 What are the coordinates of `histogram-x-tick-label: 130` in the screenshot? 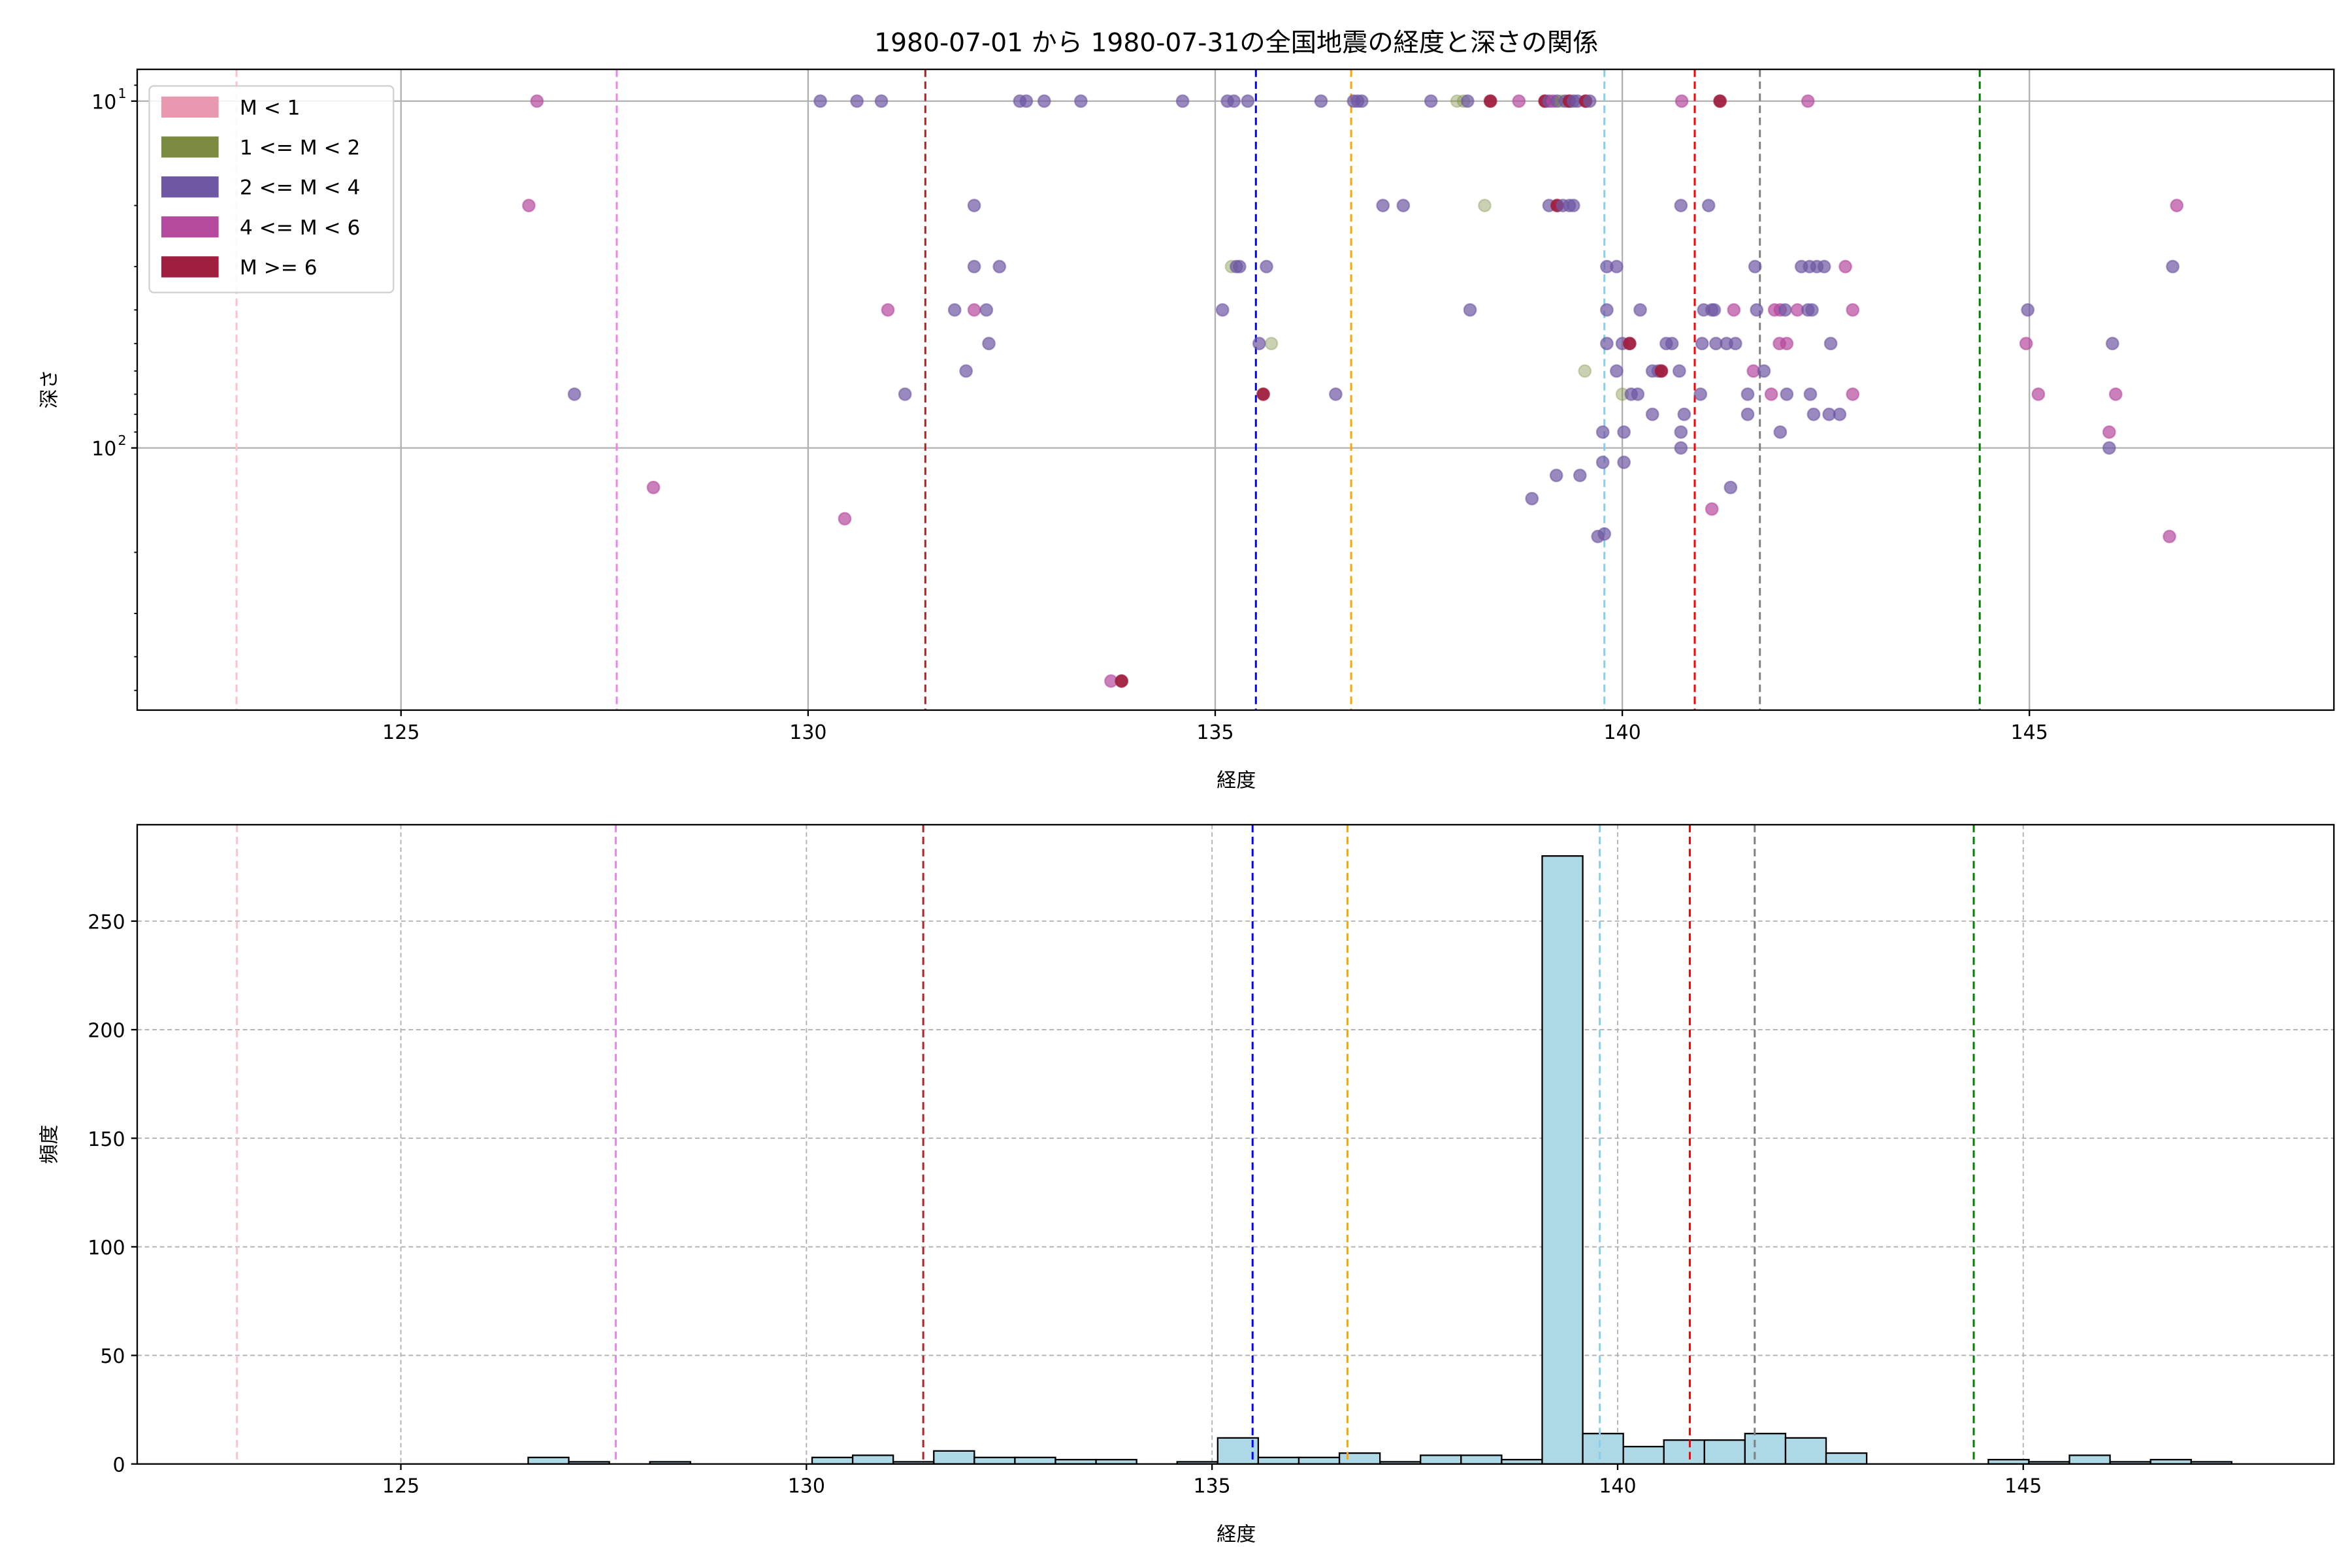 It's located at (806, 1486).